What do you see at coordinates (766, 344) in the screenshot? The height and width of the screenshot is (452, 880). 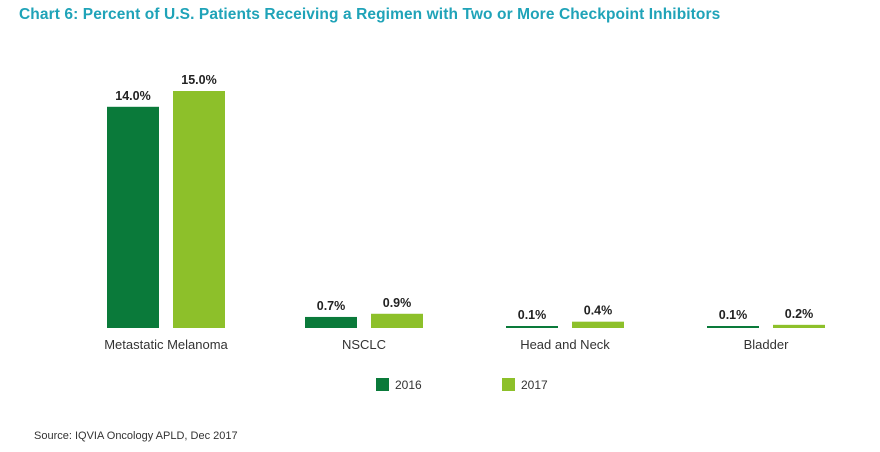 I see `category-label-3: Bladder` at bounding box center [766, 344].